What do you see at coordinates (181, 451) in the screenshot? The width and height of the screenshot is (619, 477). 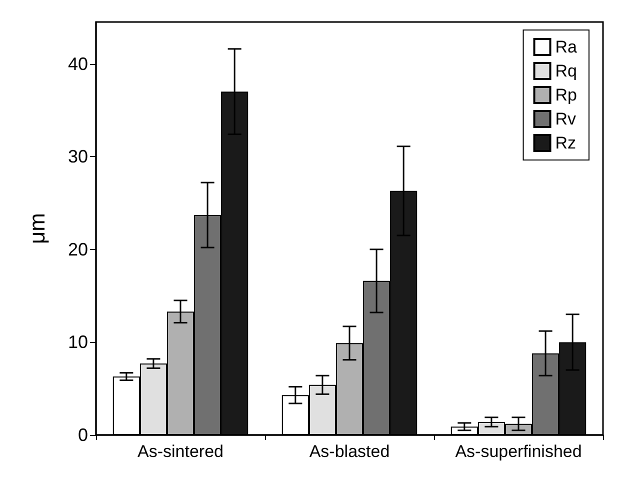 I see `x-tick-label: As-sintered` at bounding box center [181, 451].